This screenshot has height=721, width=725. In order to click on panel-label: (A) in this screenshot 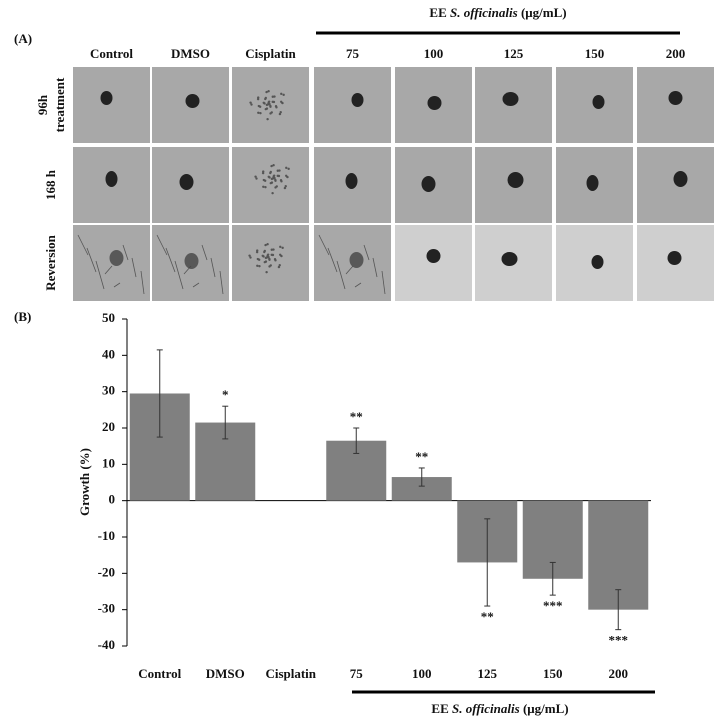, I will do `click(23, 38)`.